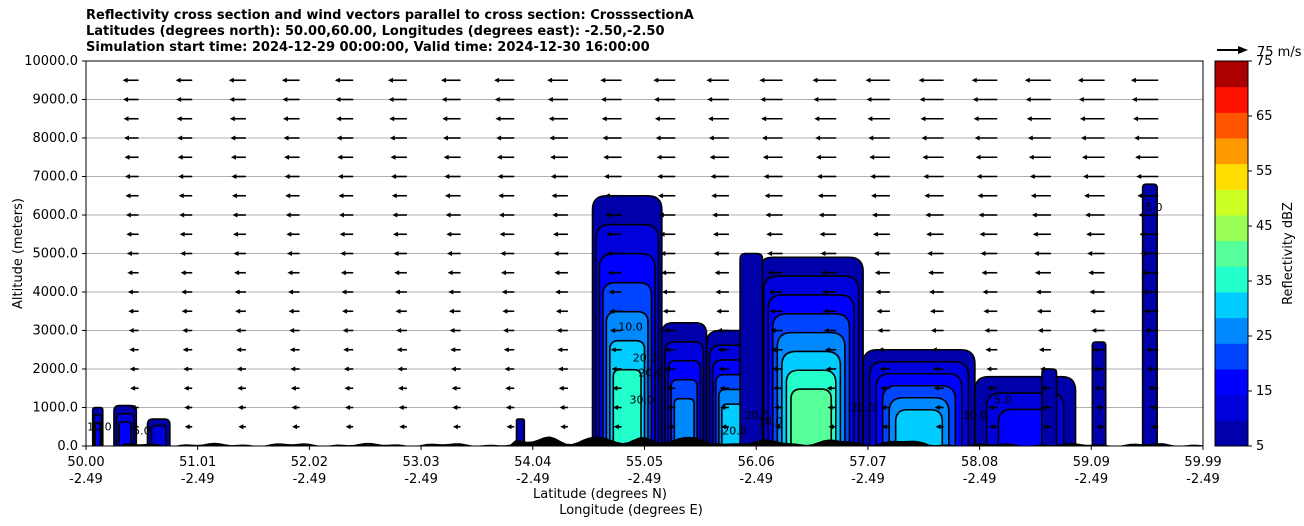 The height and width of the screenshot is (526, 1304). Describe the element at coordinates (125, 433) in the screenshot. I see `contour-level` at that location.